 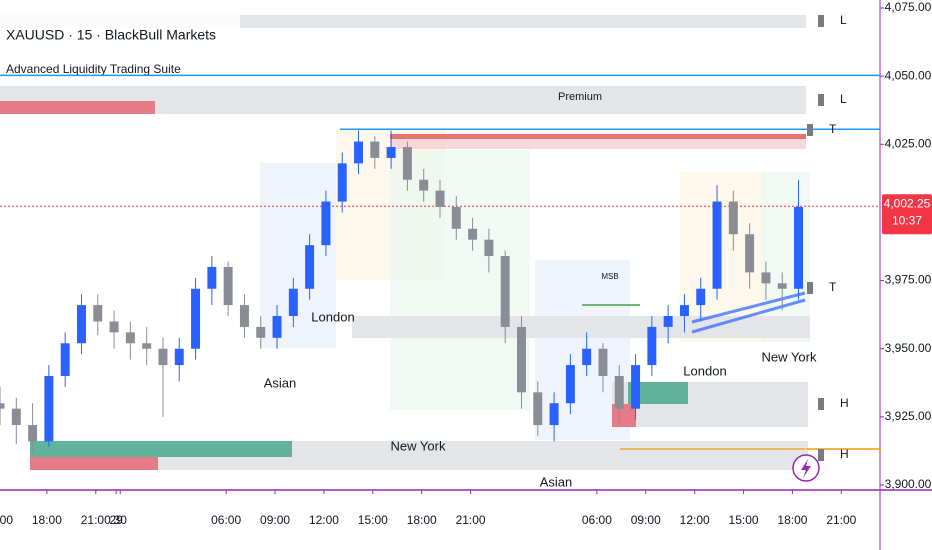 I want to click on last-price-box, so click(x=907, y=214).